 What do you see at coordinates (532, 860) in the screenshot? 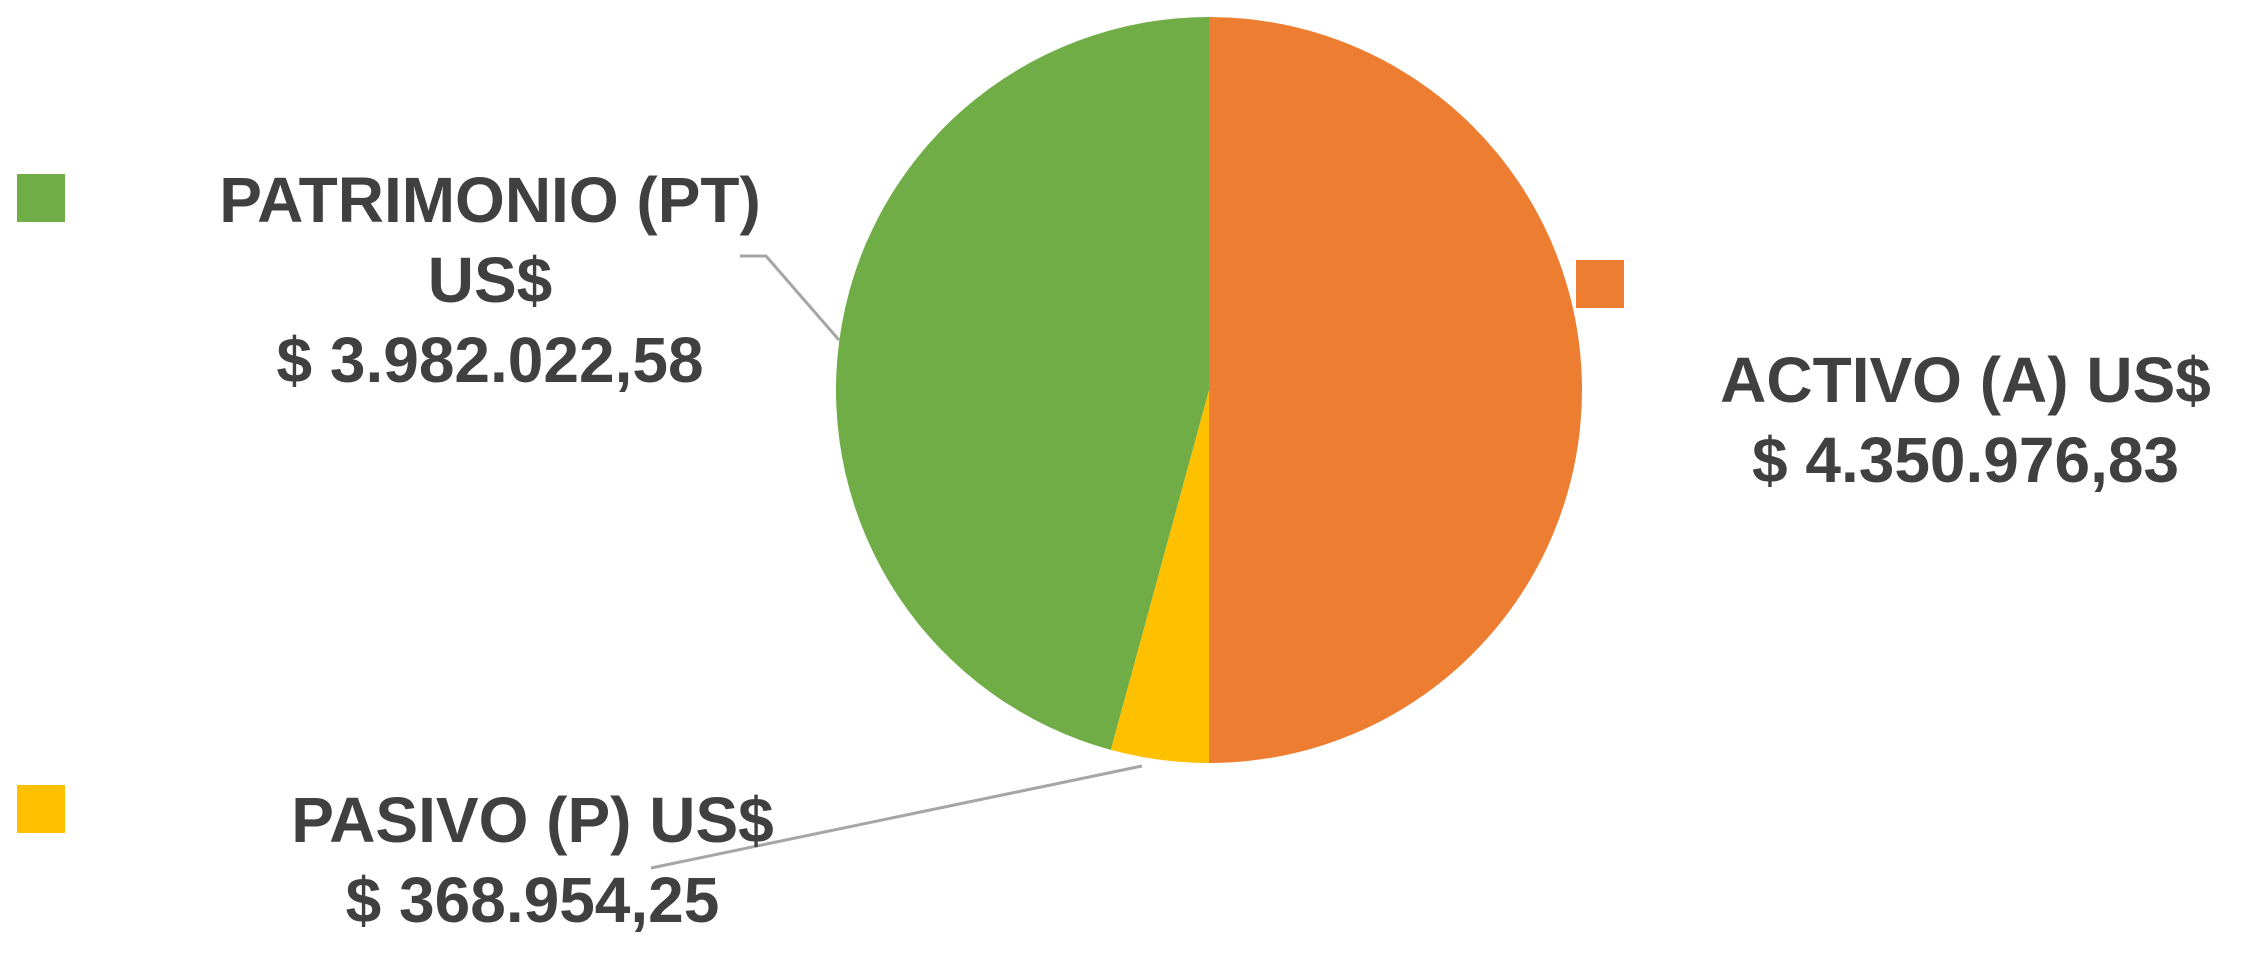
I see `data-label: PASIVO (P) US$ $ 368.954,25` at bounding box center [532, 860].